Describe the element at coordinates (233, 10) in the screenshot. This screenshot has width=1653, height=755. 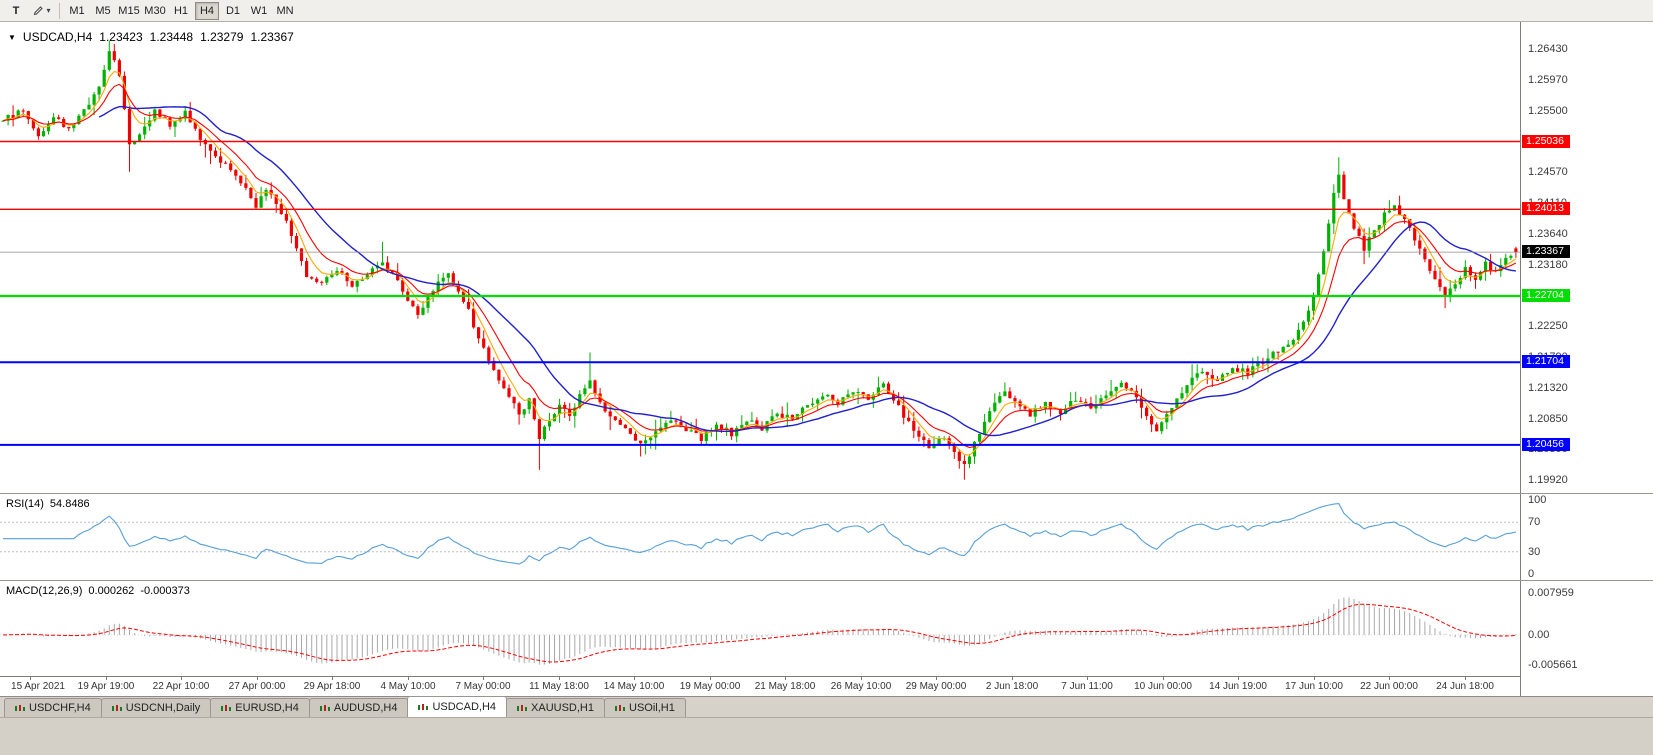
I see `timeframe-button-d1: D1` at that location.